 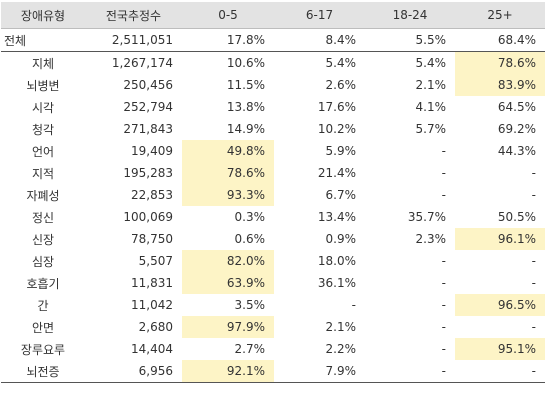 I want to click on disability-type-cell: 간, so click(x=43, y=305).